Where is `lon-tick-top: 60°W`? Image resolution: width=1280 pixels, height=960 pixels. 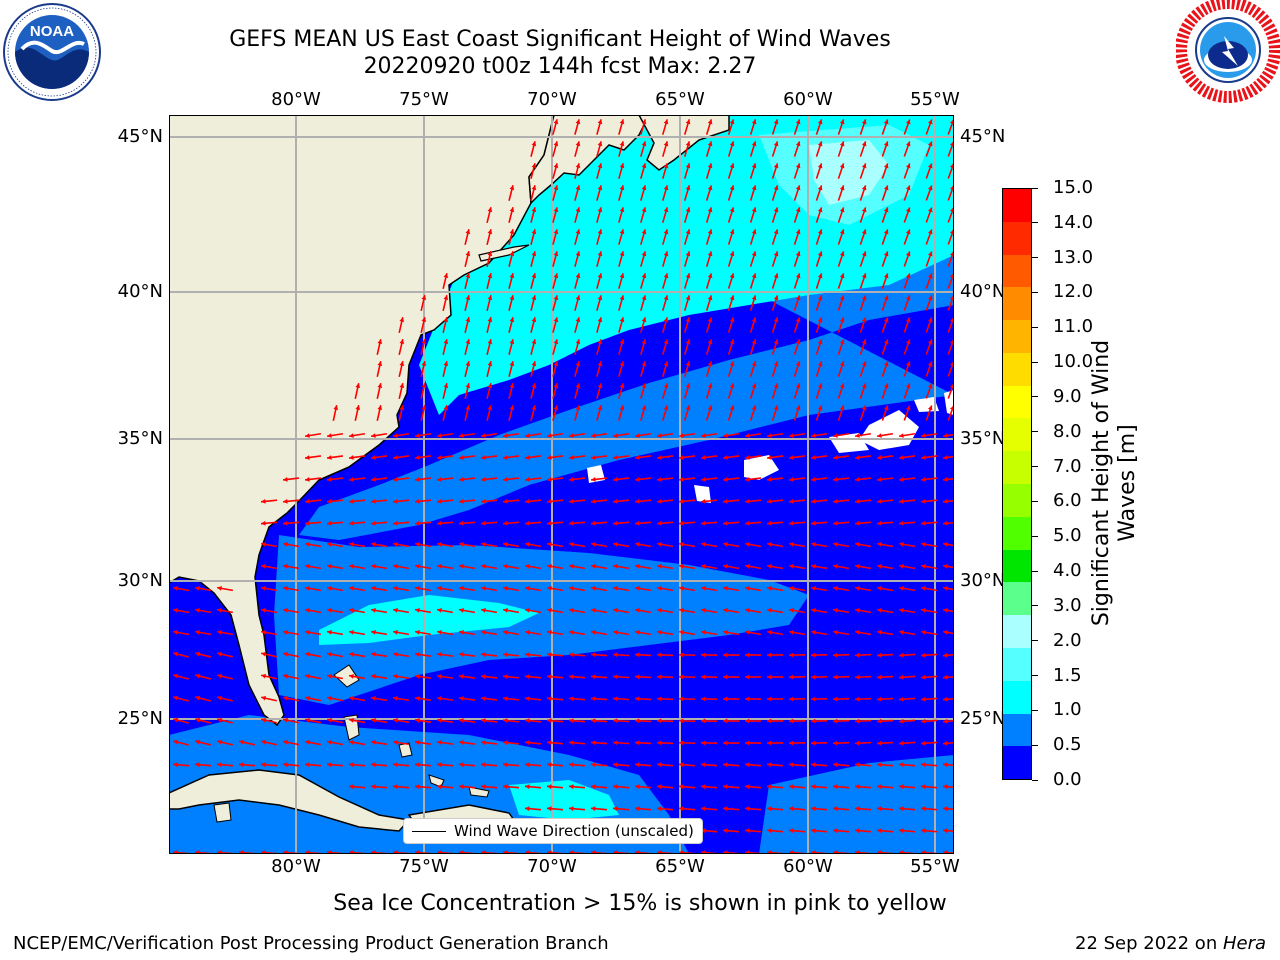
lon-tick-top: 60°W is located at coordinates (808, 99).